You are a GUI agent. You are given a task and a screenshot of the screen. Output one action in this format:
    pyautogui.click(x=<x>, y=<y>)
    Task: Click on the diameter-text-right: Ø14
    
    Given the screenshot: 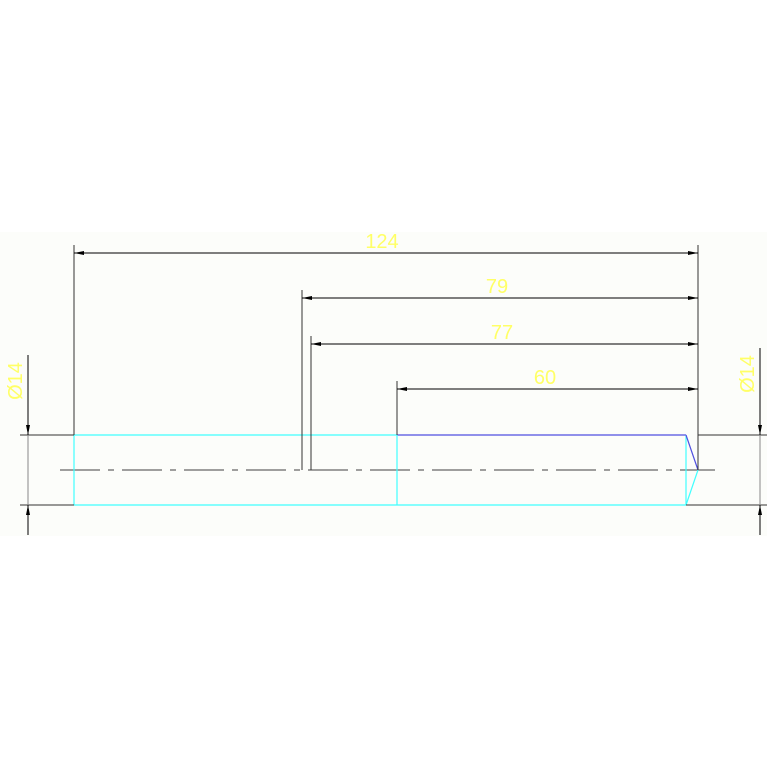 What is the action you would take?
    pyautogui.click(x=748, y=374)
    